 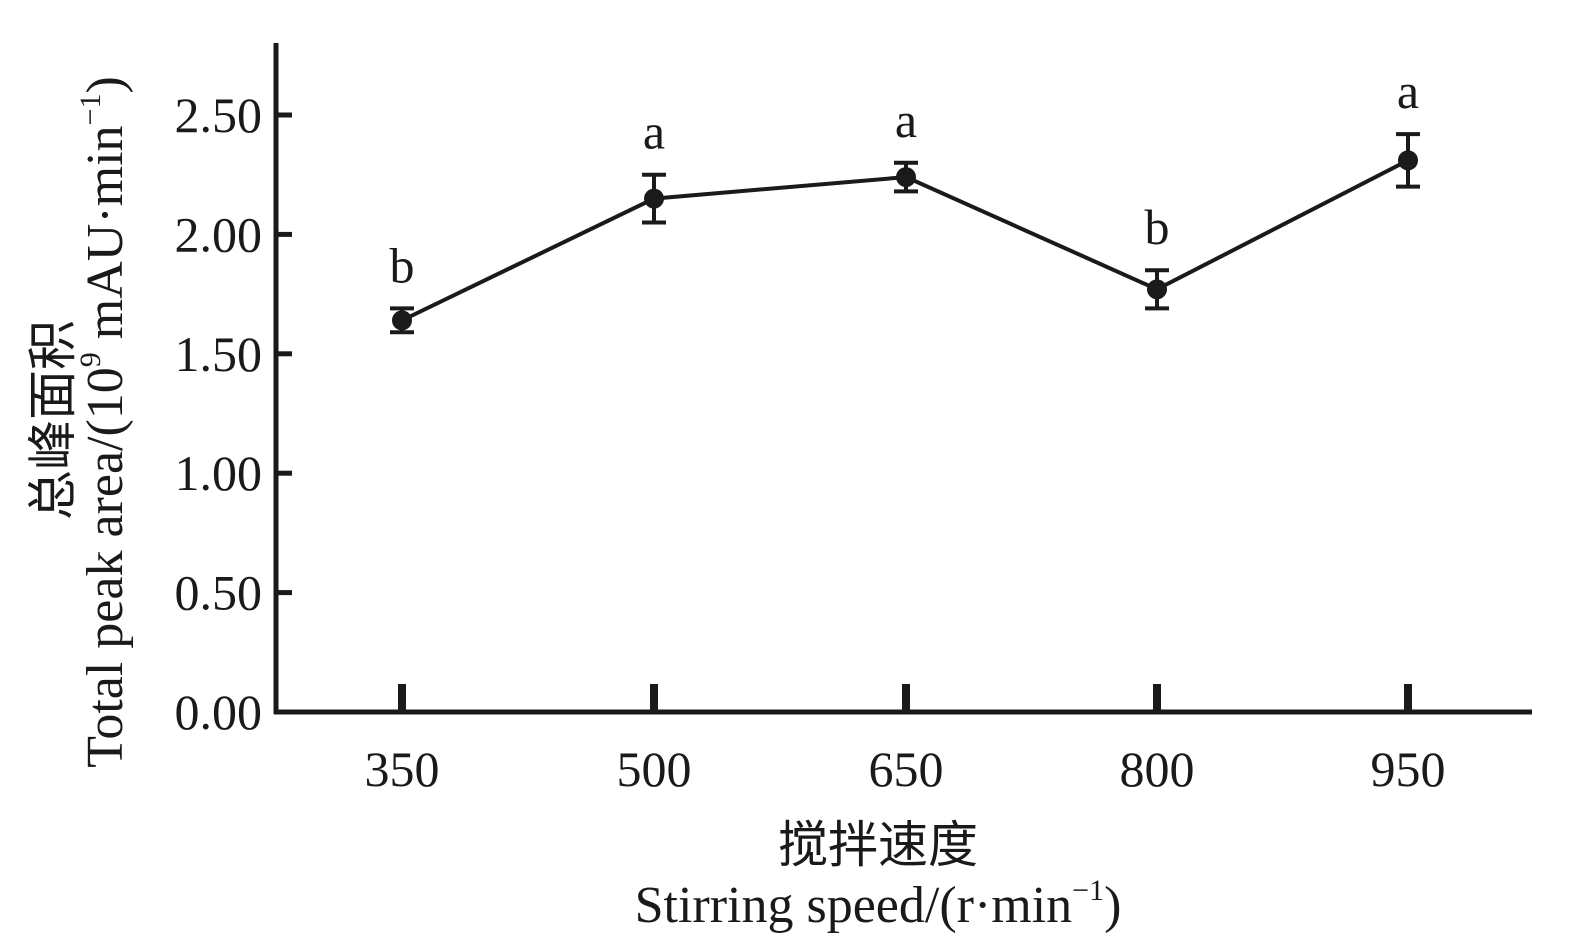 What do you see at coordinates (906, 120) in the screenshot?
I see `significance-label-2: a` at bounding box center [906, 120].